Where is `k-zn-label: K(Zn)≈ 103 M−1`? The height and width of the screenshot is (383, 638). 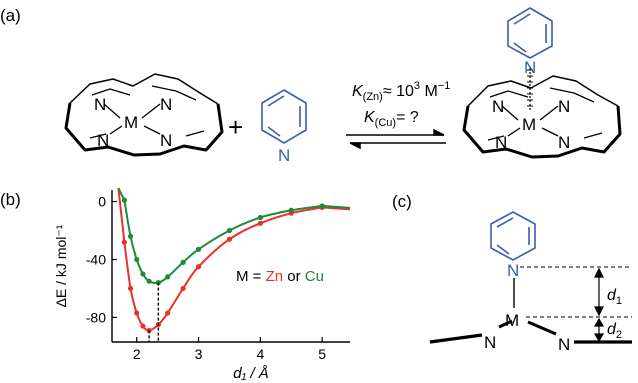
k-zn-label: K(Zn)≈ 103 M−1 is located at coordinates (401, 91).